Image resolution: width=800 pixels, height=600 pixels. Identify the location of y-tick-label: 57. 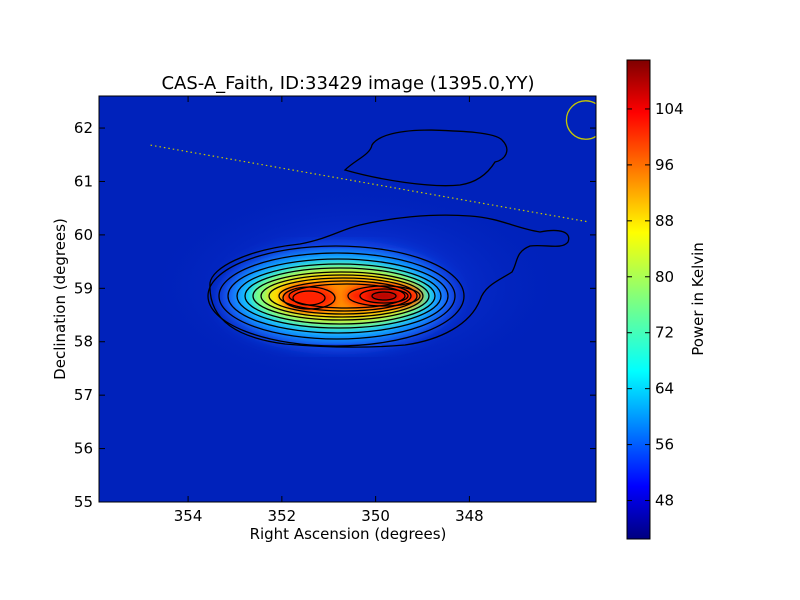
(83, 395).